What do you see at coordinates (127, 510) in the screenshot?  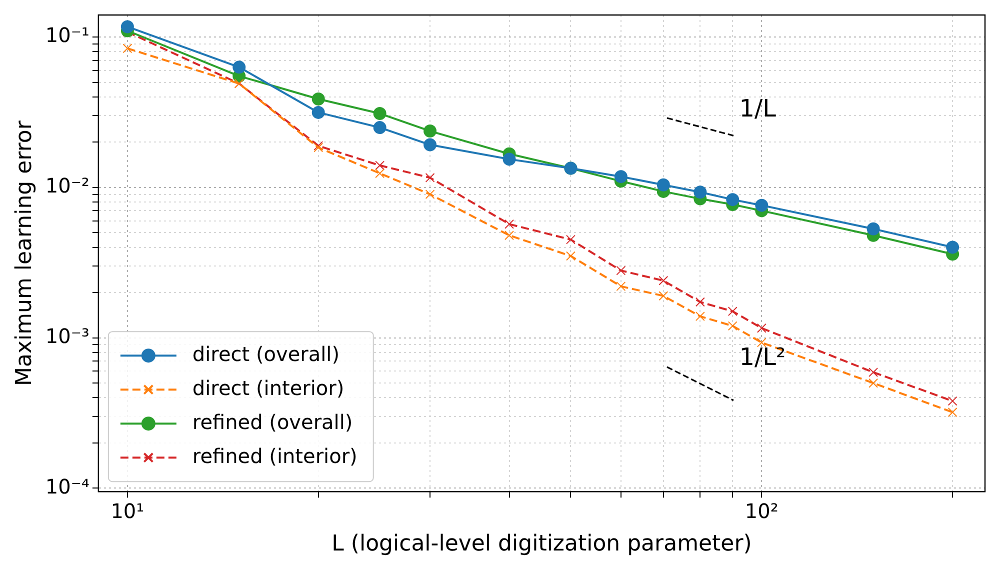 I see `x-tick-label: 10¹` at bounding box center [127, 510].